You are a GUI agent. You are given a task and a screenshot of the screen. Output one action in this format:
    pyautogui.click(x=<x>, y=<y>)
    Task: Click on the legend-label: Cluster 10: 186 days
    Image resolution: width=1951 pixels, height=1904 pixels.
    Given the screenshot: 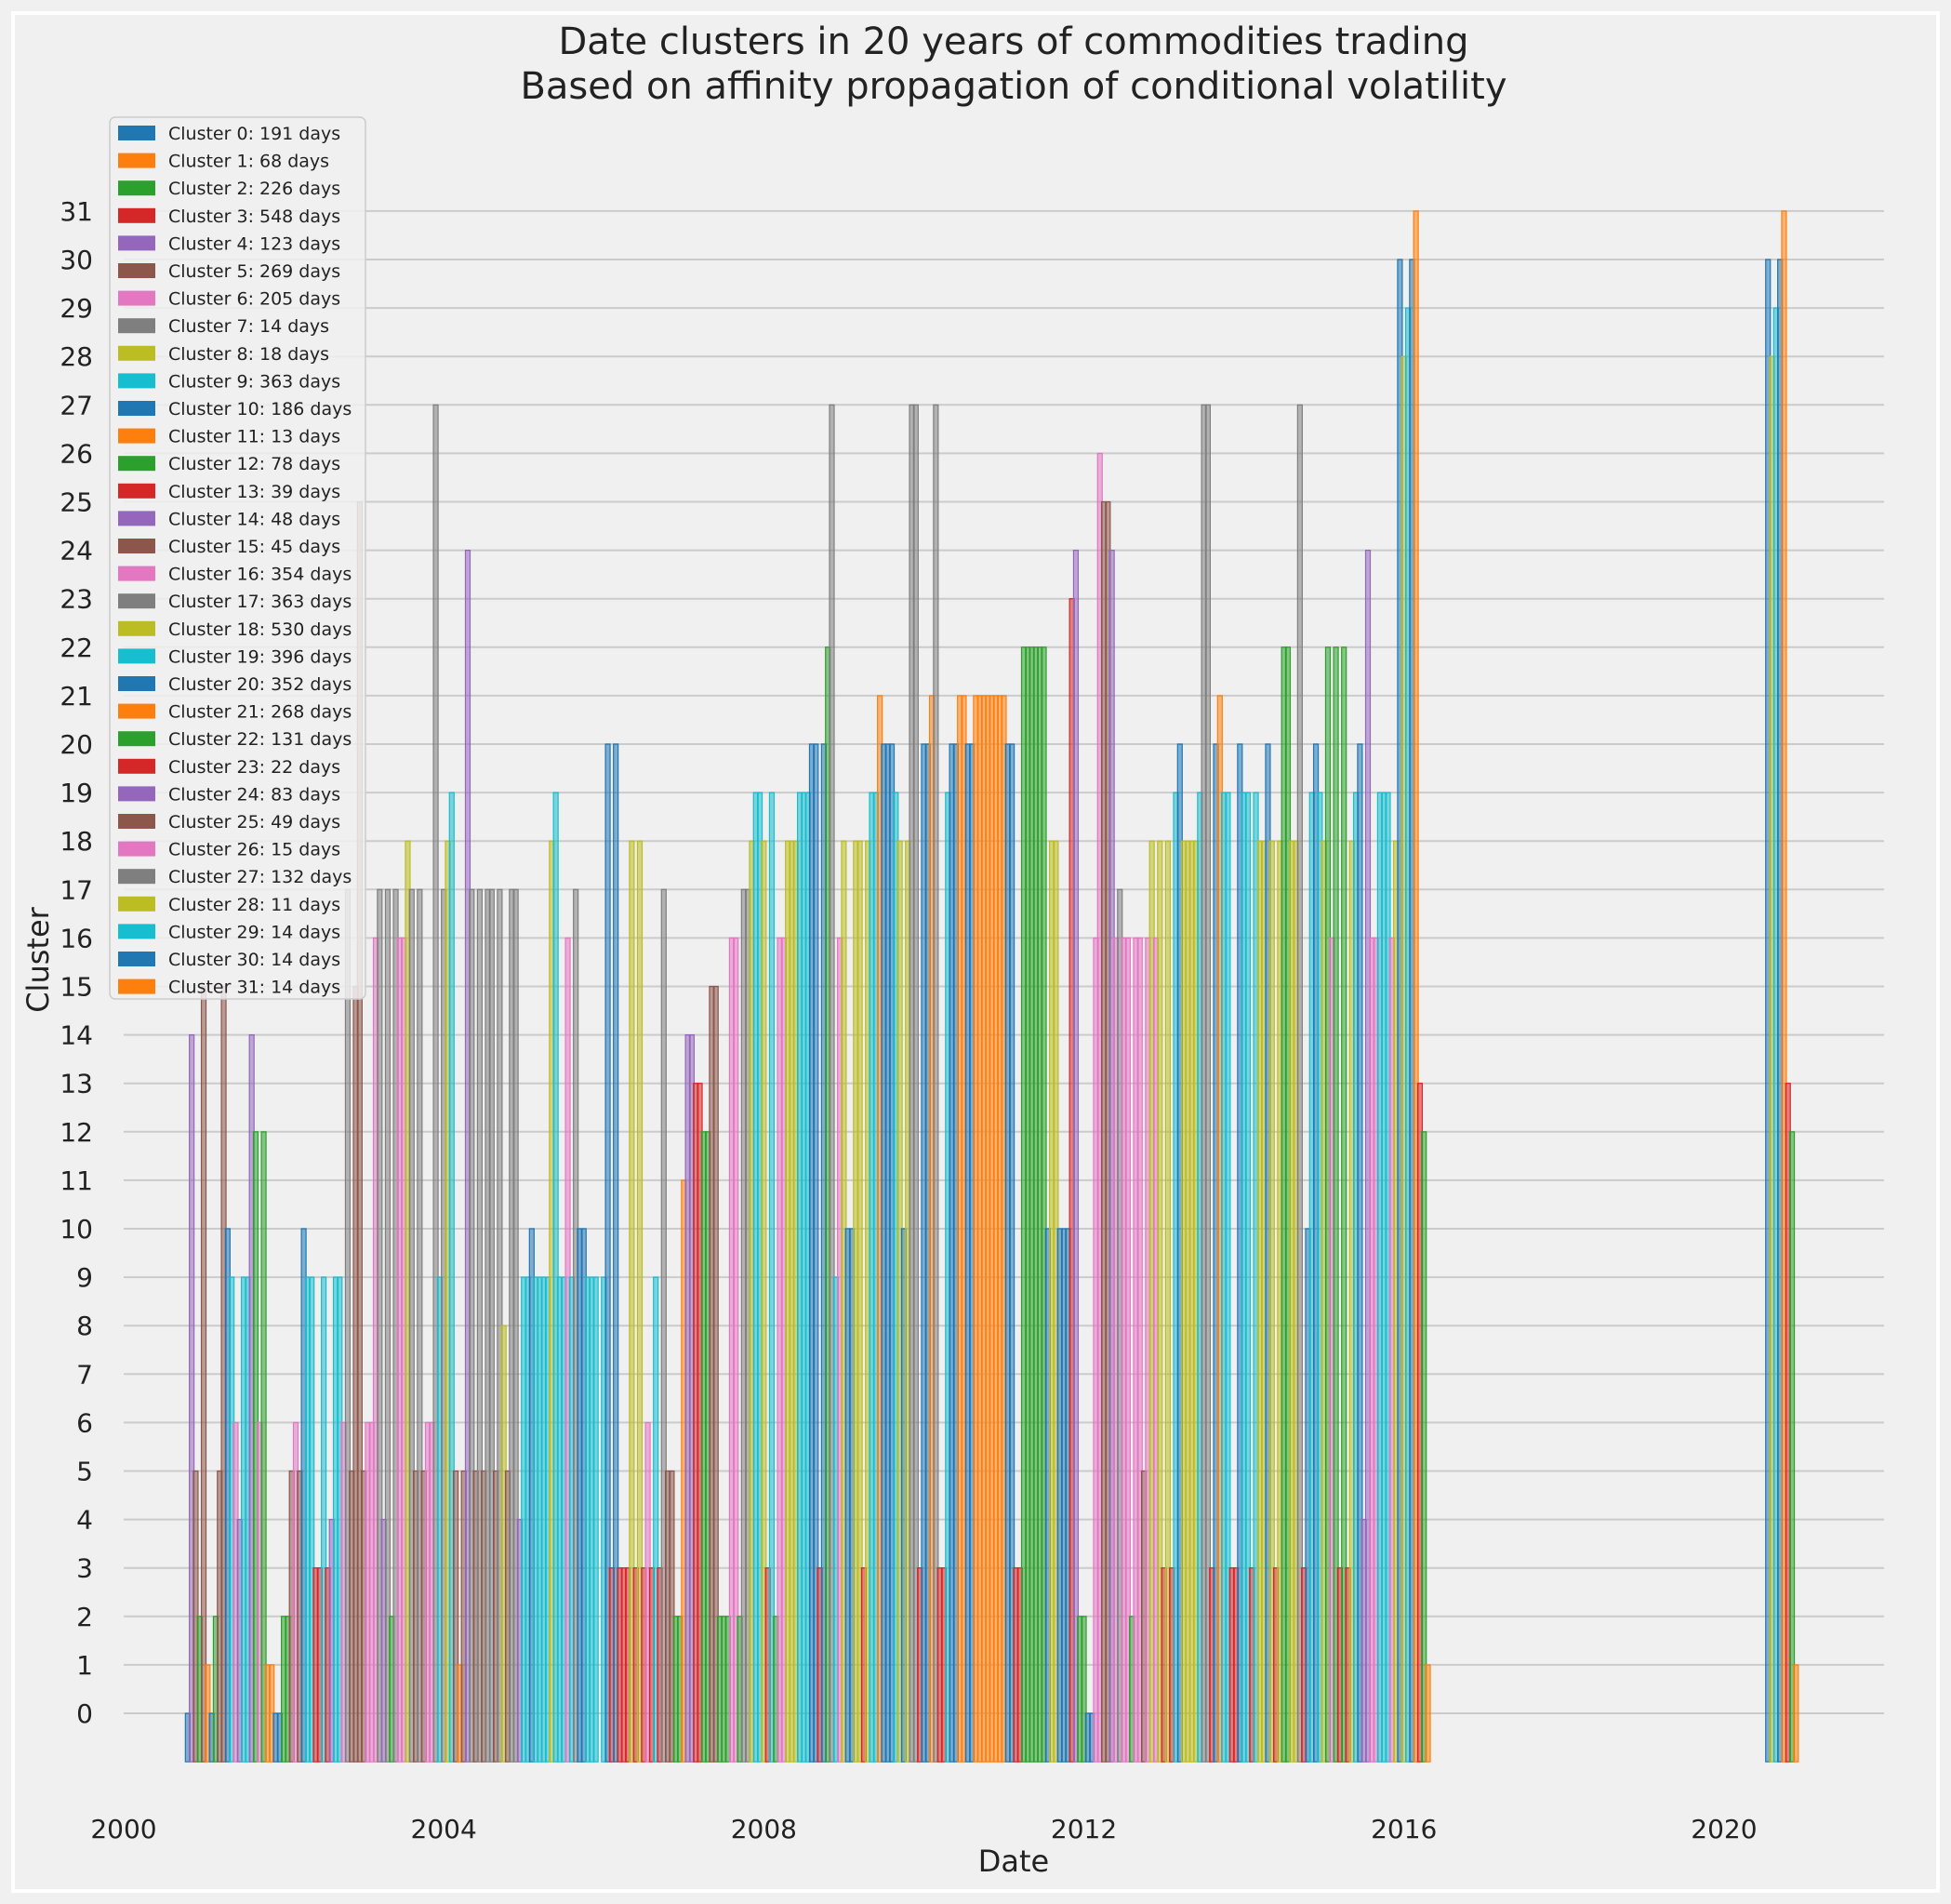 What is the action you would take?
    pyautogui.click(x=260, y=409)
    